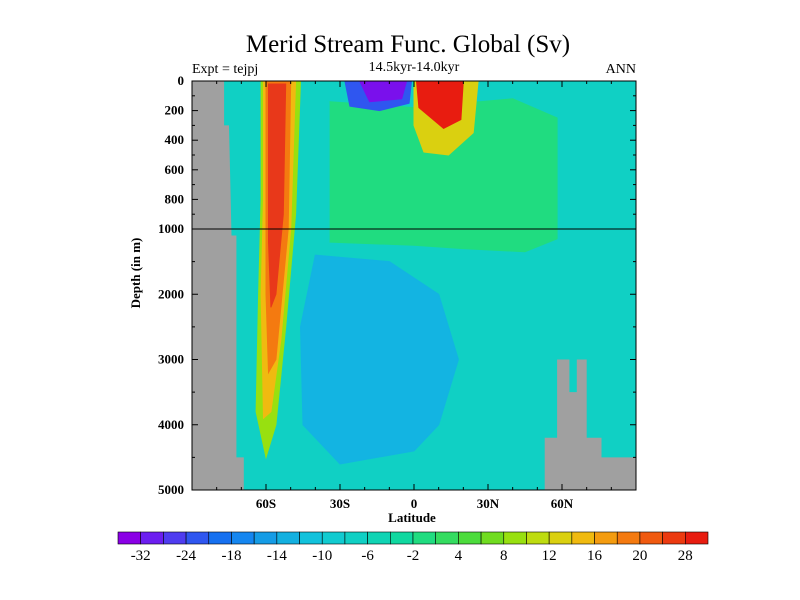  Describe the element at coordinates (175, 198) in the screenshot. I see `y-tick-label: 800` at that location.